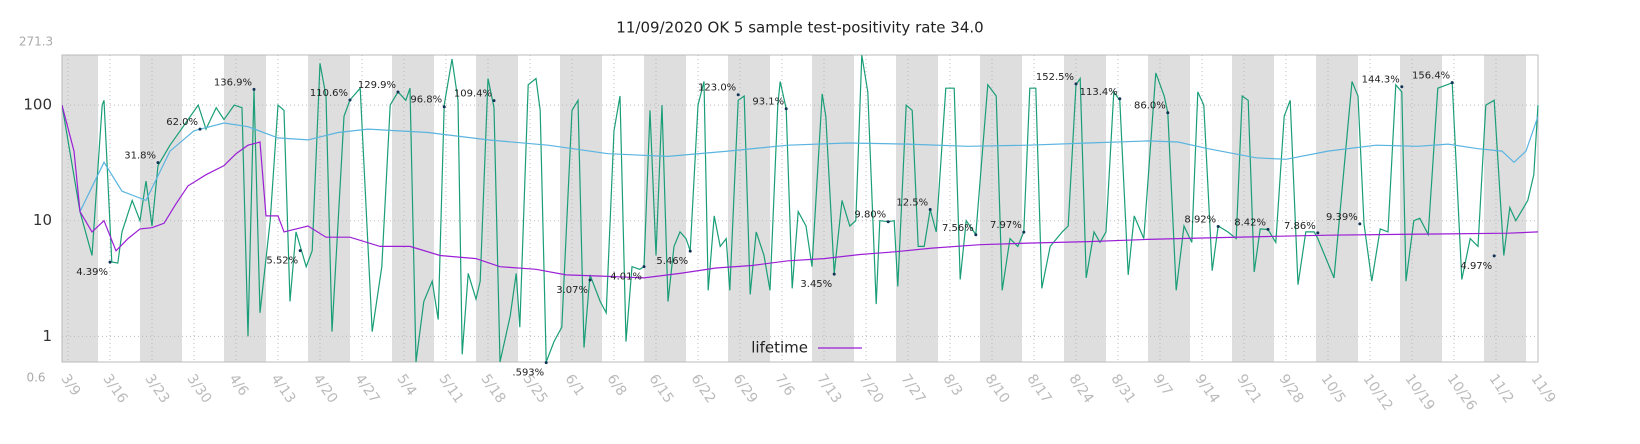  What do you see at coordinates (1377, 392) in the screenshot?
I see `x-tick-label: 10/12` at bounding box center [1377, 392].